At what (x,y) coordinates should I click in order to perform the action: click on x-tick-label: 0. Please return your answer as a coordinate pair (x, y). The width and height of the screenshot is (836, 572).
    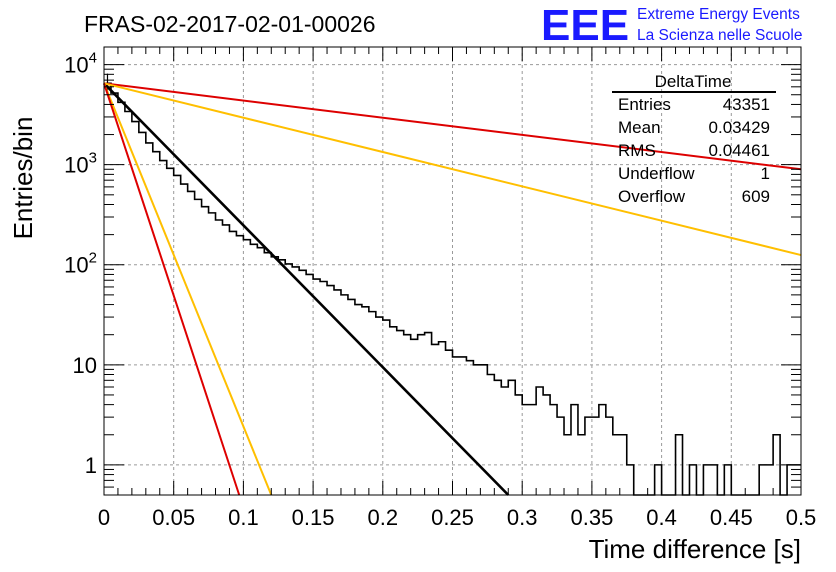
    Looking at the image, I should click on (104, 517).